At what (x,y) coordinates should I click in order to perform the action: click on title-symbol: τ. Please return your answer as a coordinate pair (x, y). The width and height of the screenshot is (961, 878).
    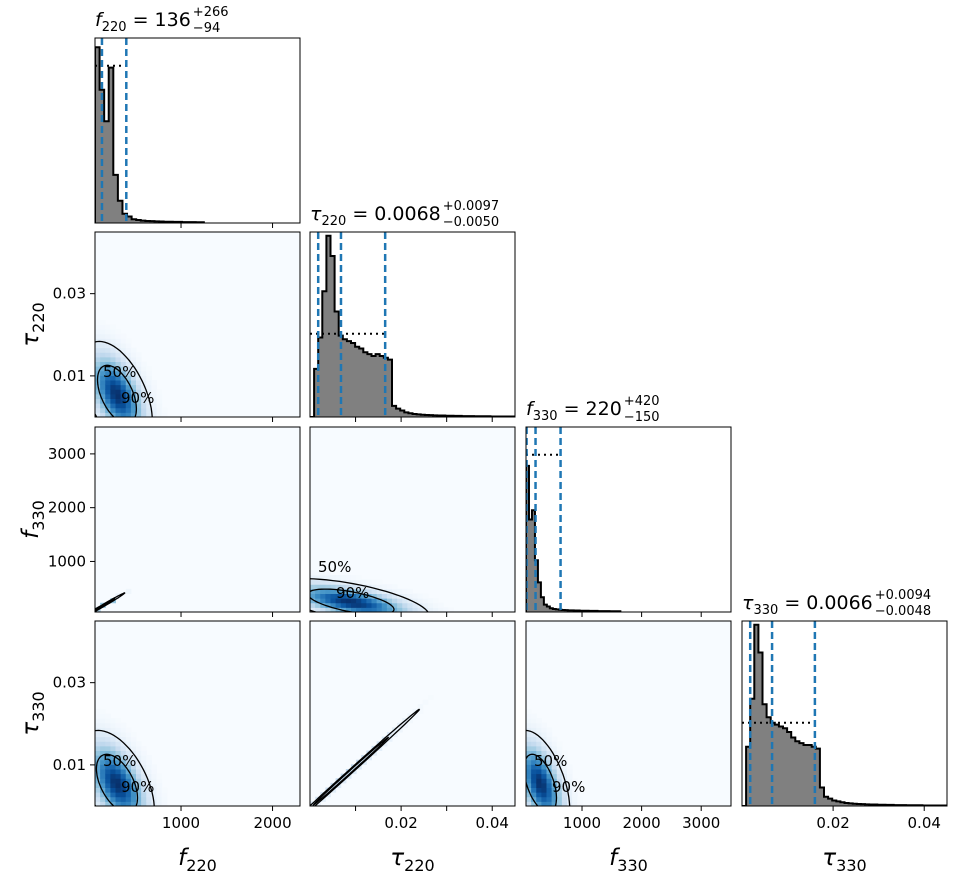
    Looking at the image, I should click on (748, 603).